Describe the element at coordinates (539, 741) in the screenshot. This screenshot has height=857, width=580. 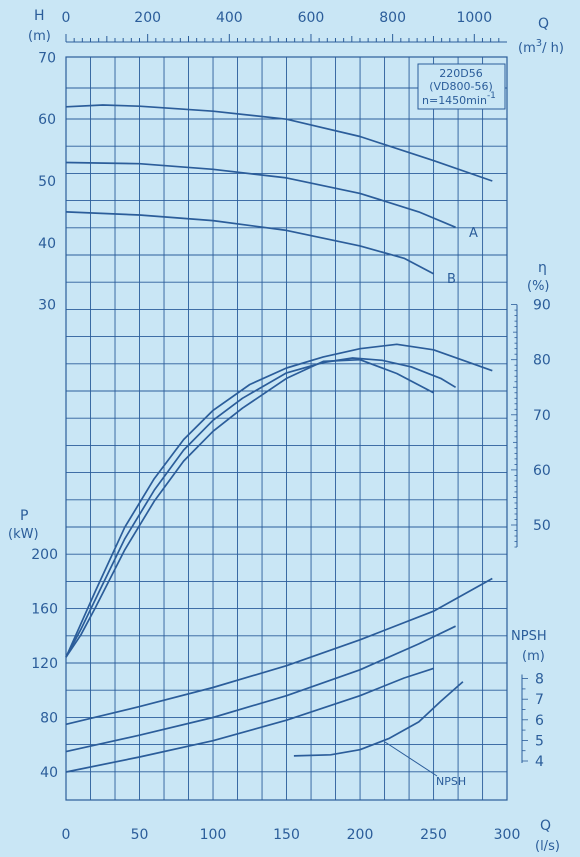
I see `npsh-tick-label: 5` at that location.